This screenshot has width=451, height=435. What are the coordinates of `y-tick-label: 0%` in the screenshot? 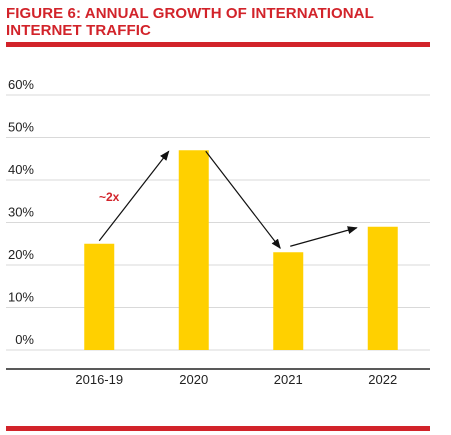 It's located at (24, 339).